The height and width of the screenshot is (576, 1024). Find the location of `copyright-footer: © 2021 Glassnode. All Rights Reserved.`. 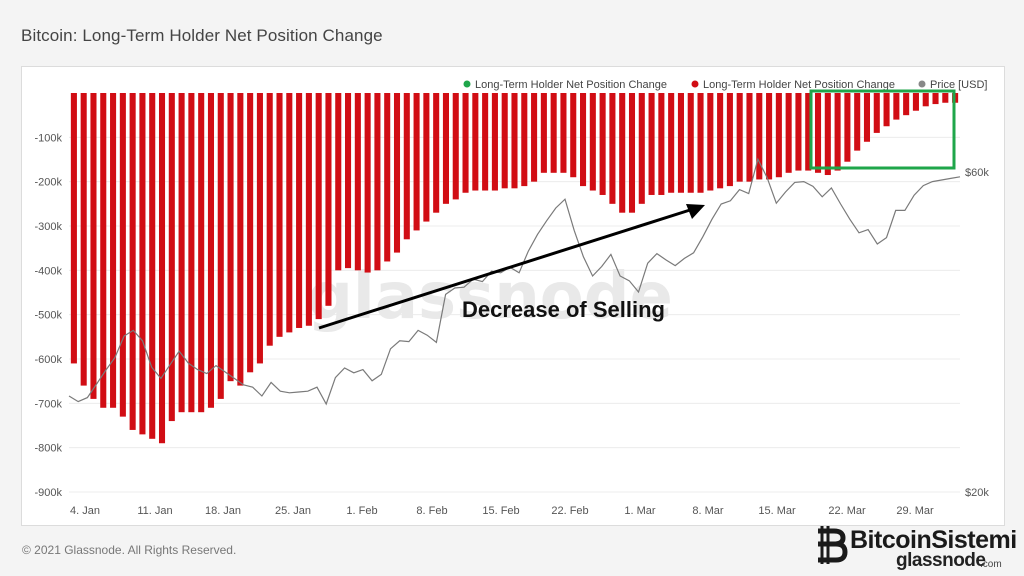

copyright-footer: © 2021 Glassnode. All Rights Reserved. is located at coordinates (129, 550).